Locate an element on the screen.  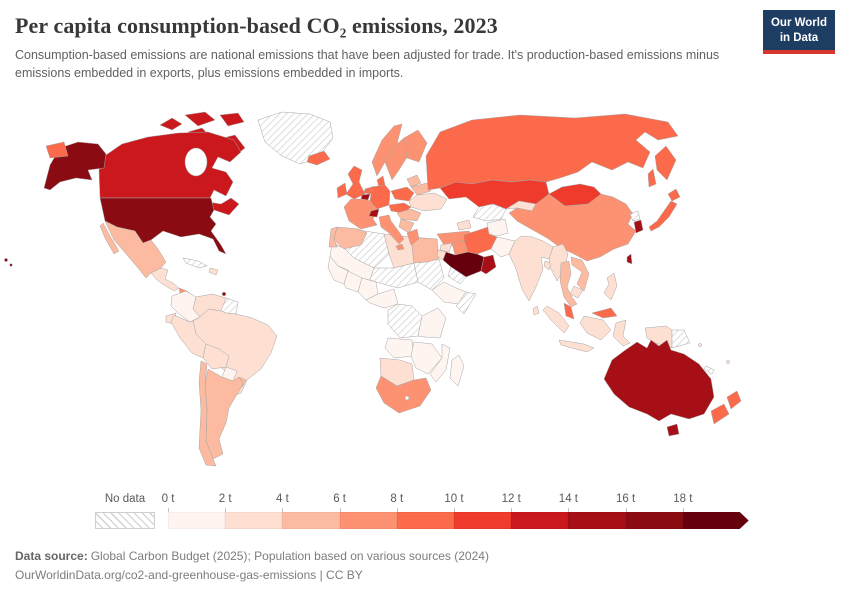
country-ukraine is located at coordinates (428, 202).